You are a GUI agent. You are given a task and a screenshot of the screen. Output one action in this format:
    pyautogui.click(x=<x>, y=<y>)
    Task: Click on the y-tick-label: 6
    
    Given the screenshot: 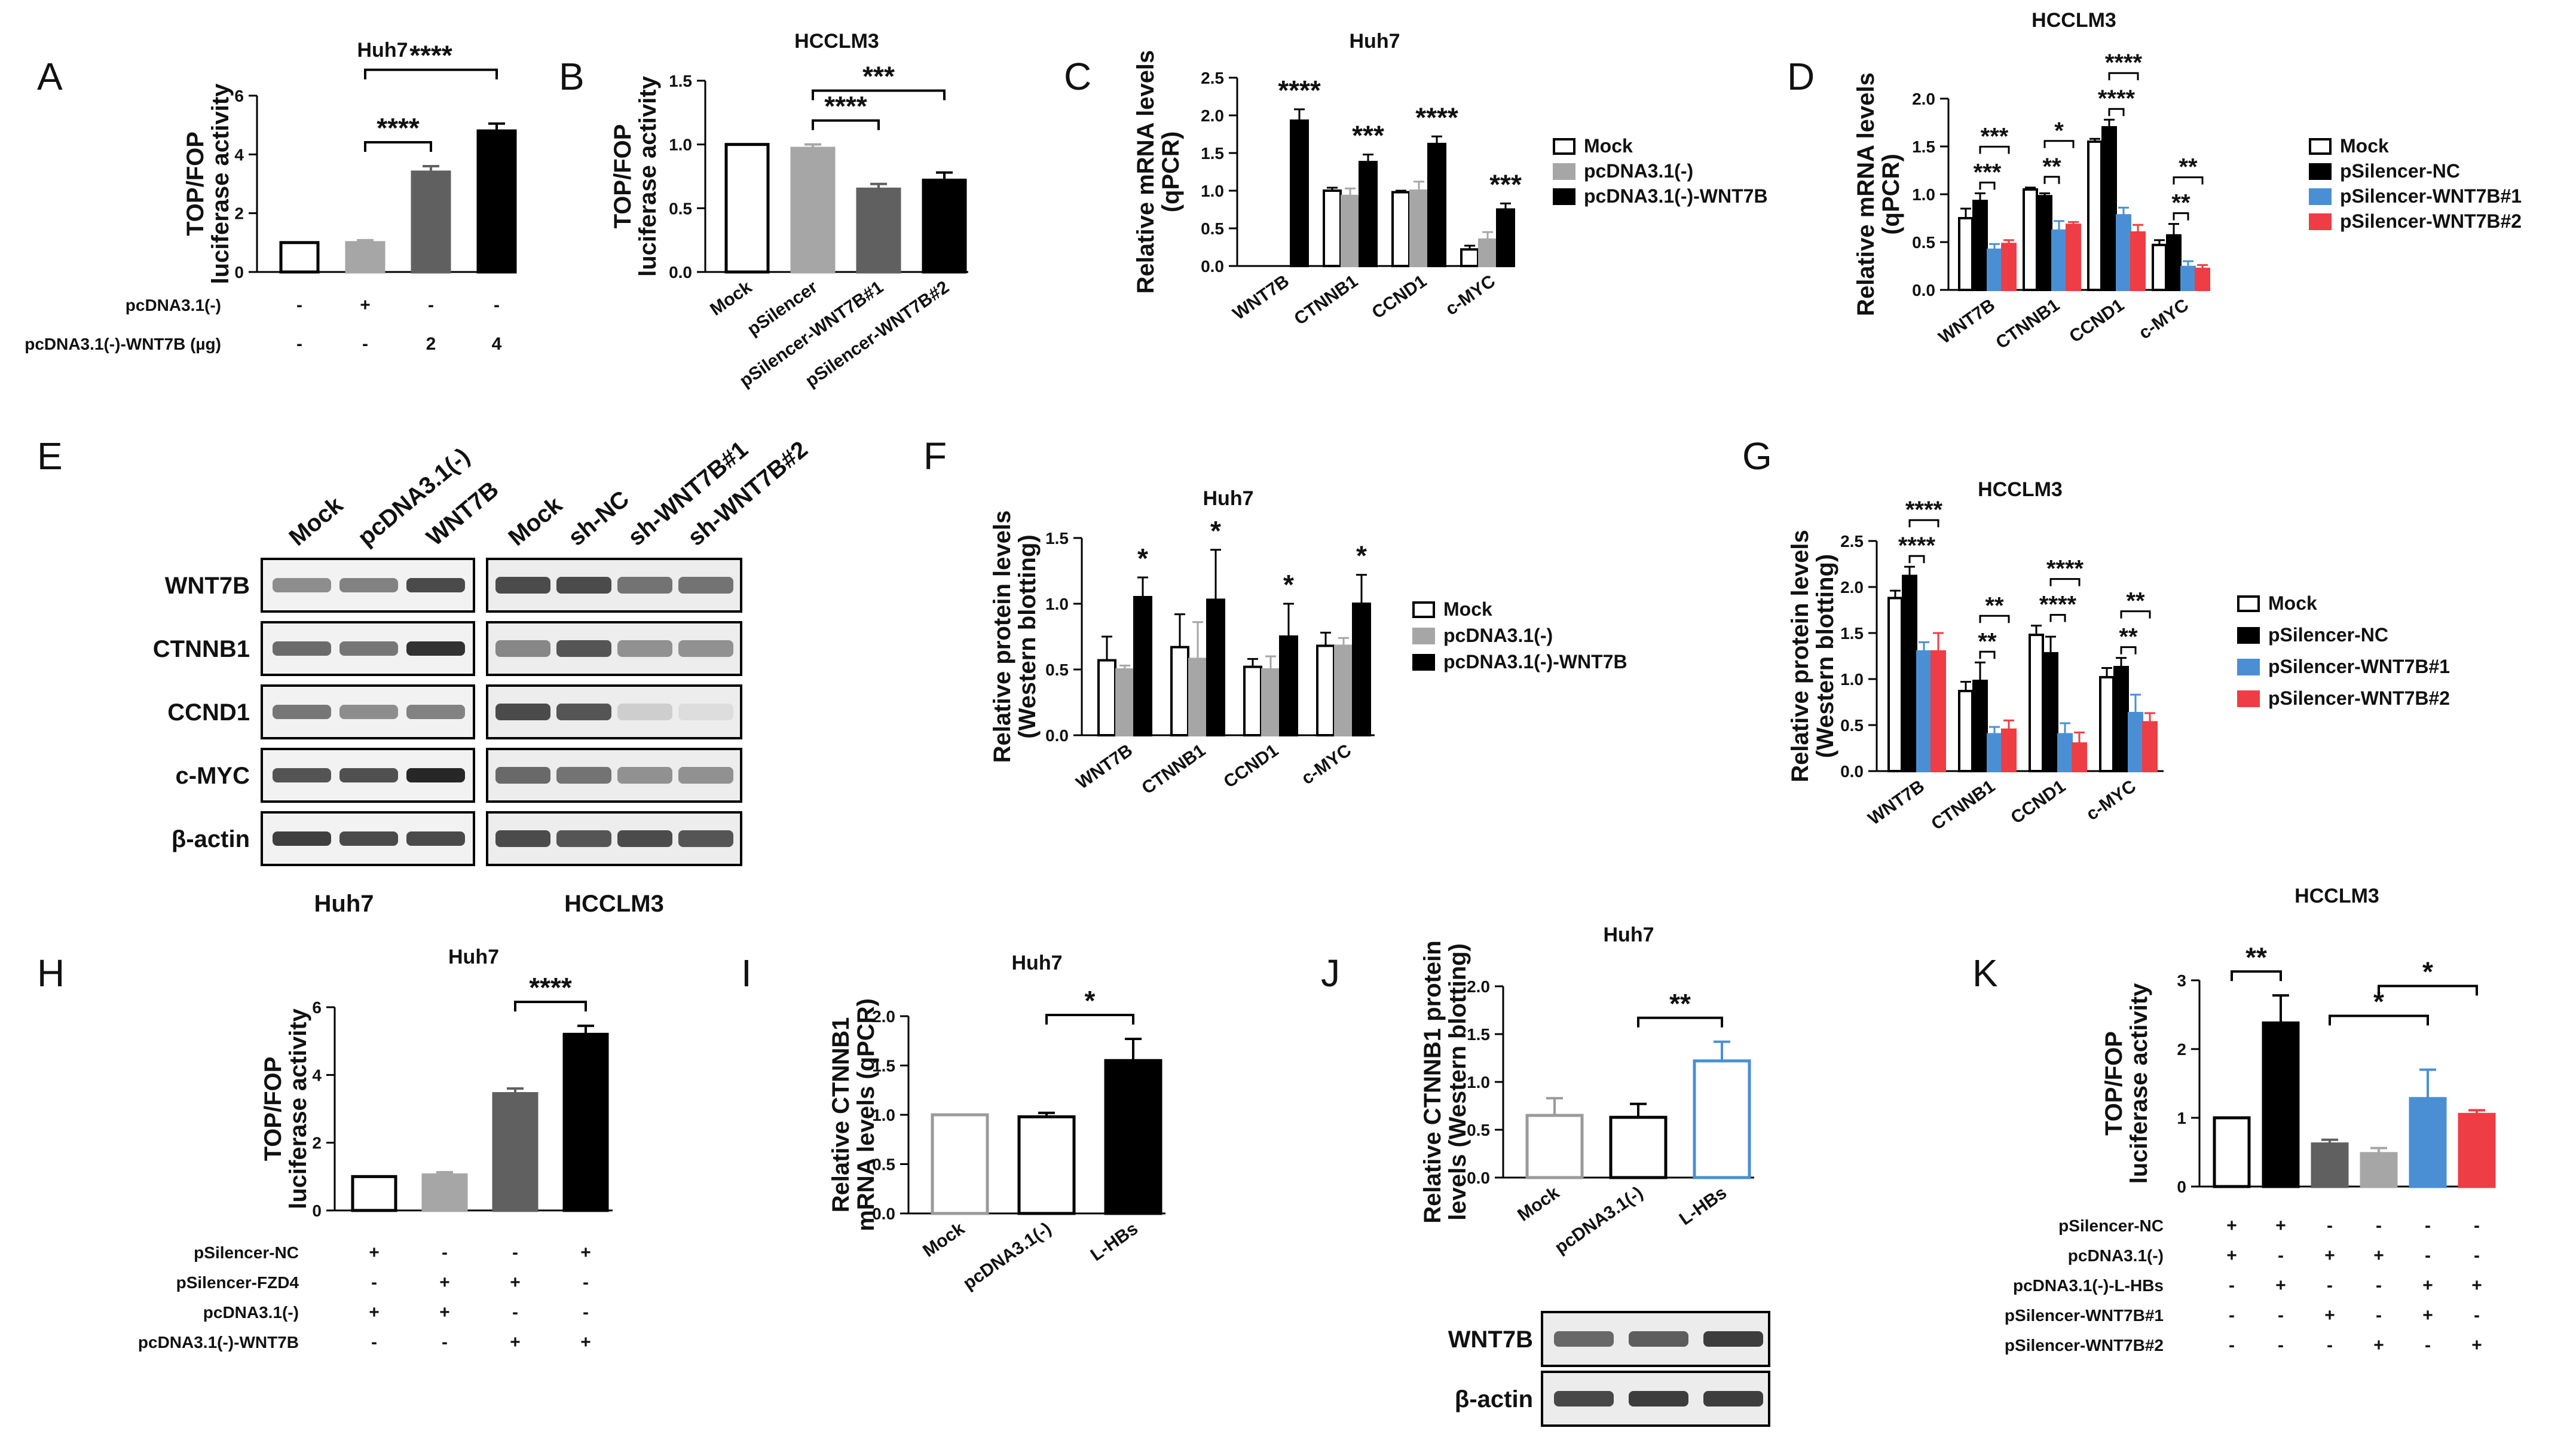 What is the action you would take?
    pyautogui.click(x=317, y=1008)
    